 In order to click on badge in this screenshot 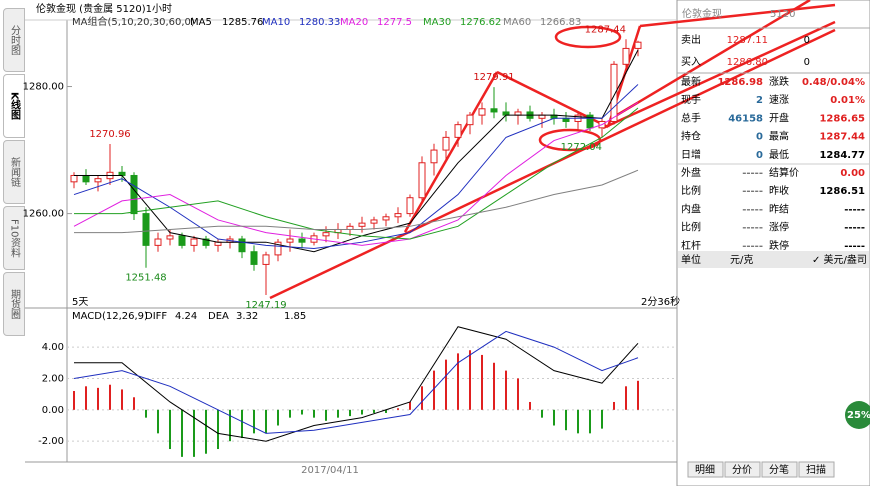, I will do `click(857, 415)`.